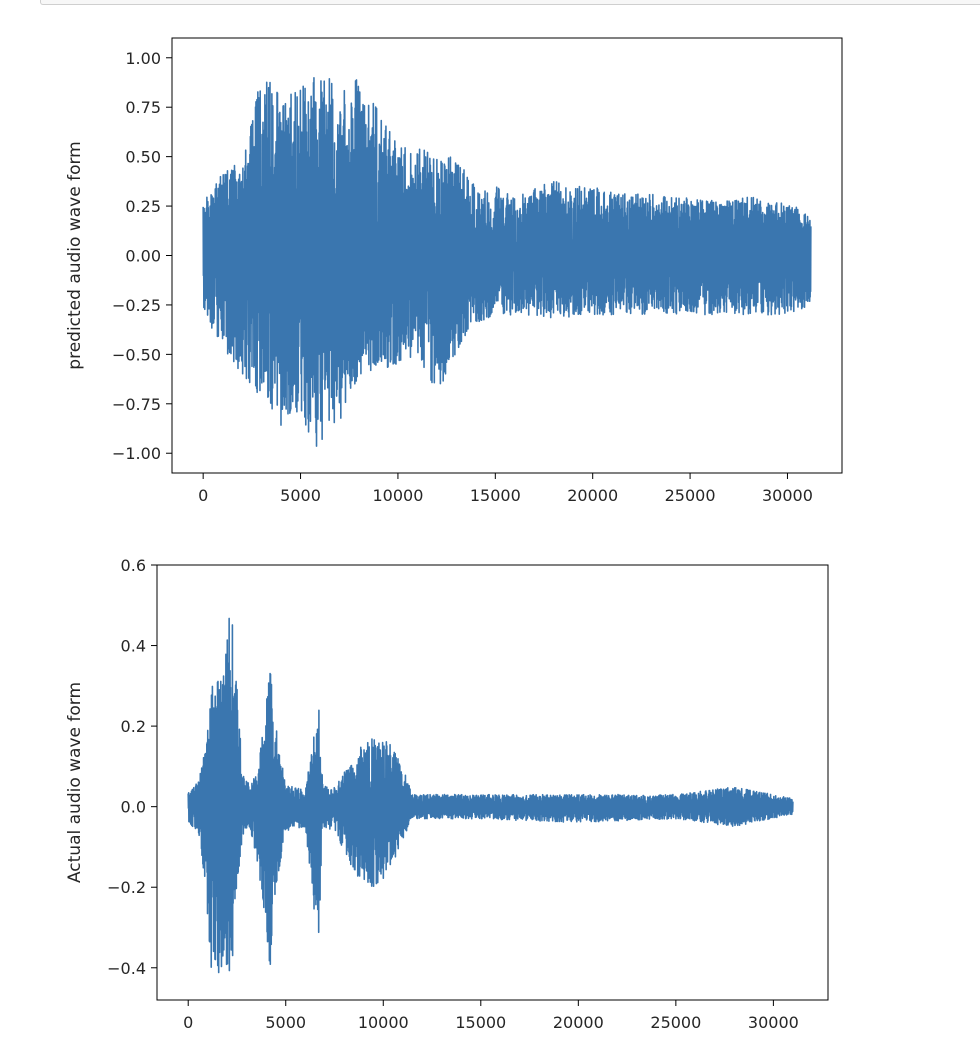 Image resolution: width=980 pixels, height=1062 pixels. Describe the element at coordinates (133, 726) in the screenshot. I see `y-tick-label: 0.2` at that location.